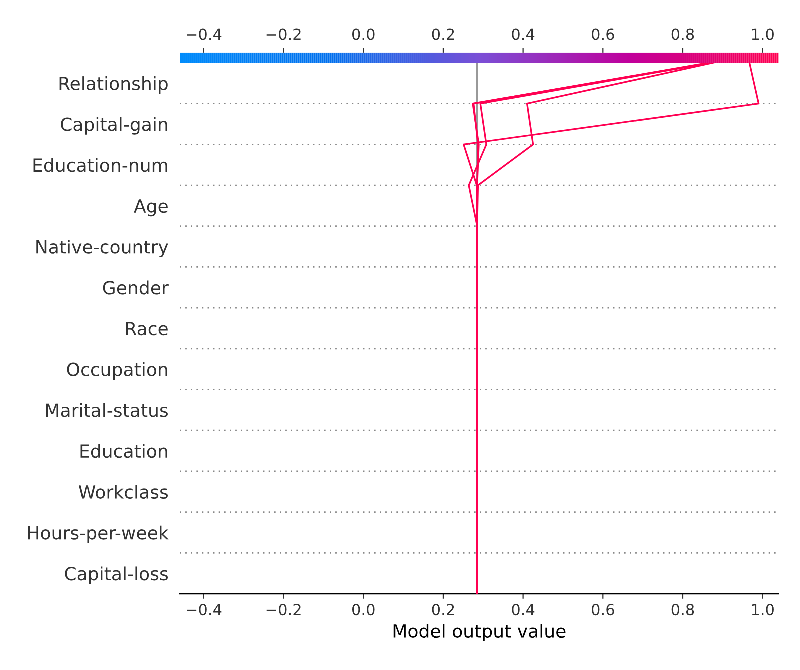 This screenshot has height=670, width=800. What do you see at coordinates (683, 34) in the screenshot?
I see `color-bar-label: 0.8` at bounding box center [683, 34].